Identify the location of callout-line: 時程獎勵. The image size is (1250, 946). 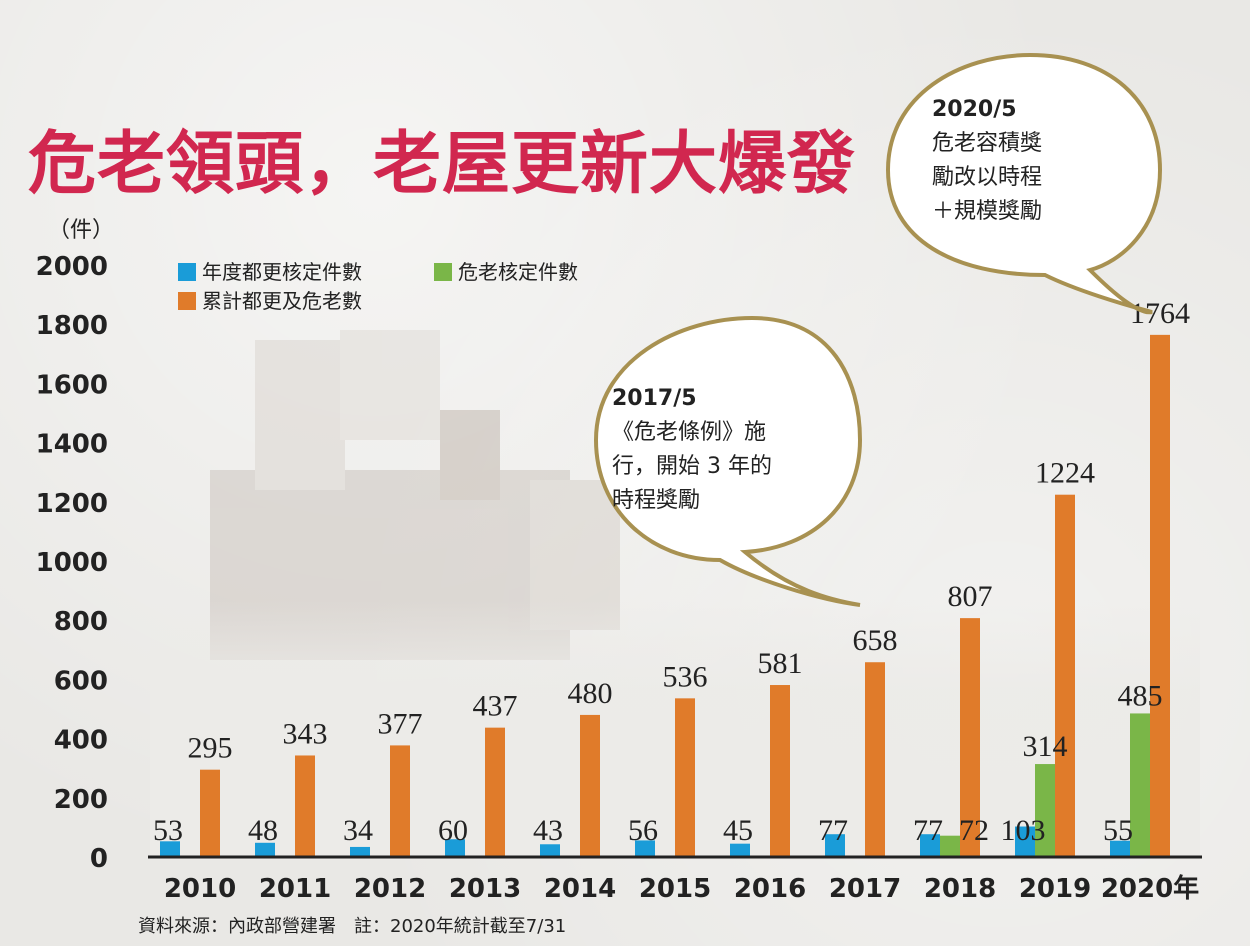
(656, 500).